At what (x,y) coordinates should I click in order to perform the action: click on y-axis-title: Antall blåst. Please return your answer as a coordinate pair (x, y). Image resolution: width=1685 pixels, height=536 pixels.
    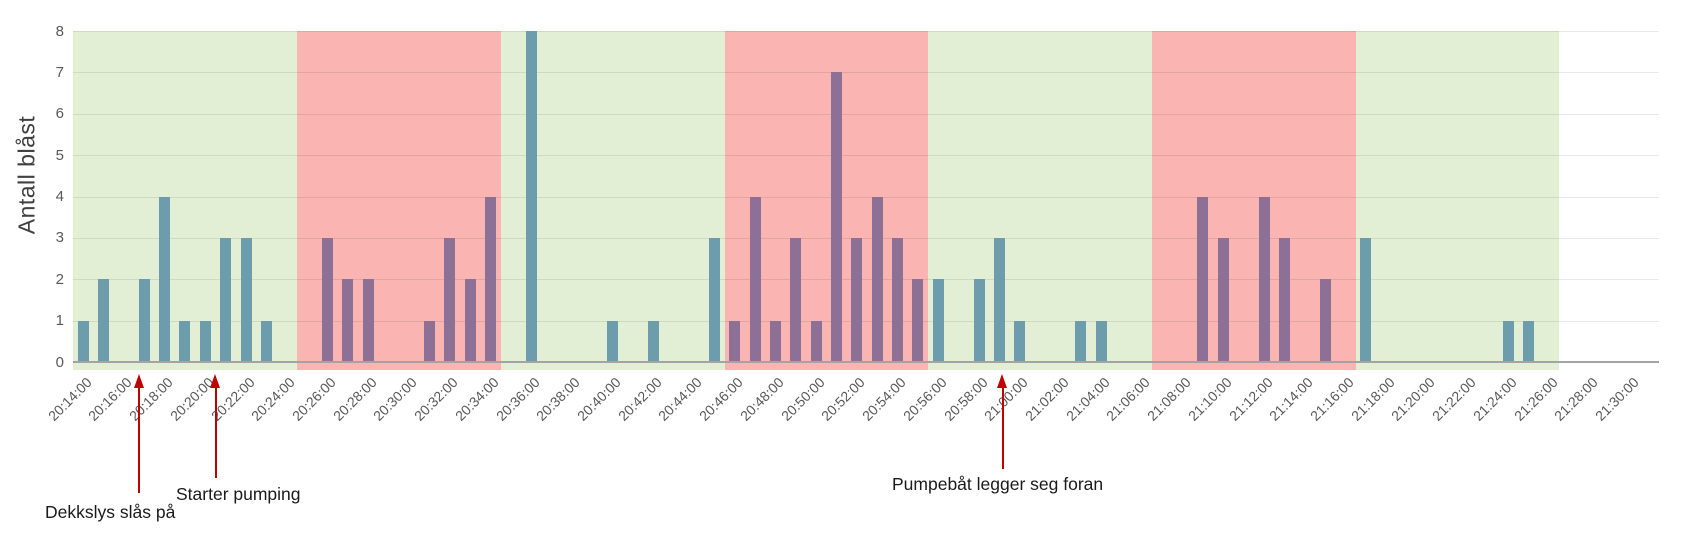
    Looking at the image, I should click on (26, 175).